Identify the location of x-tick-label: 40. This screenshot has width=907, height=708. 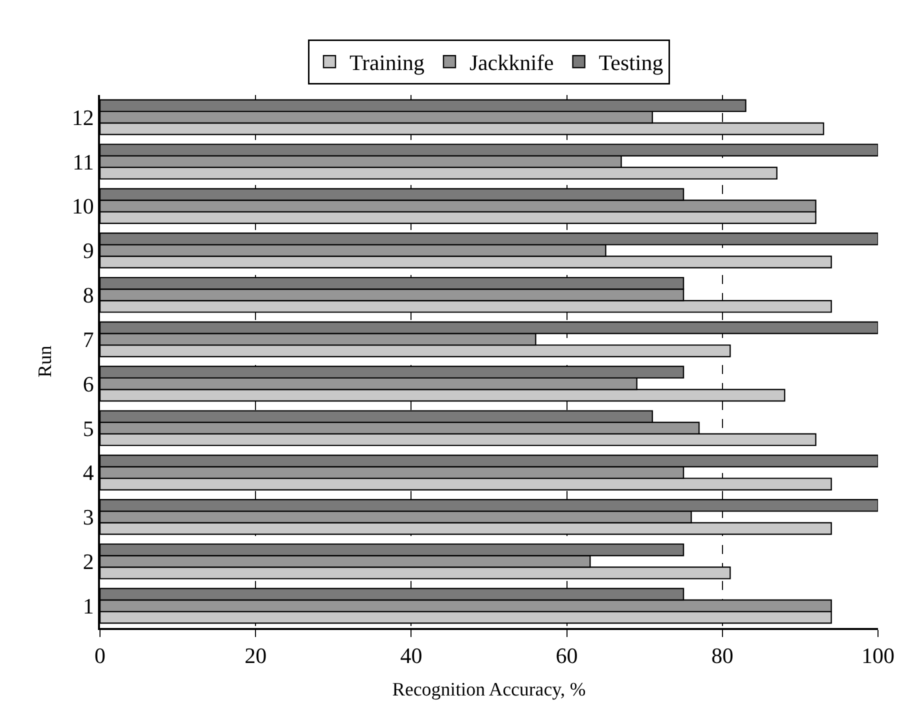
(411, 655).